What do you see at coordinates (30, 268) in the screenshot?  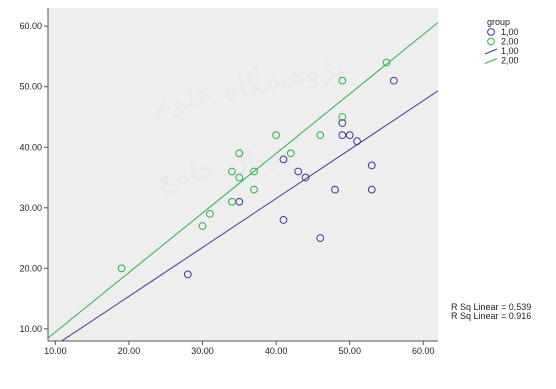 I see `y-tick-label: 20.00` at bounding box center [30, 268].